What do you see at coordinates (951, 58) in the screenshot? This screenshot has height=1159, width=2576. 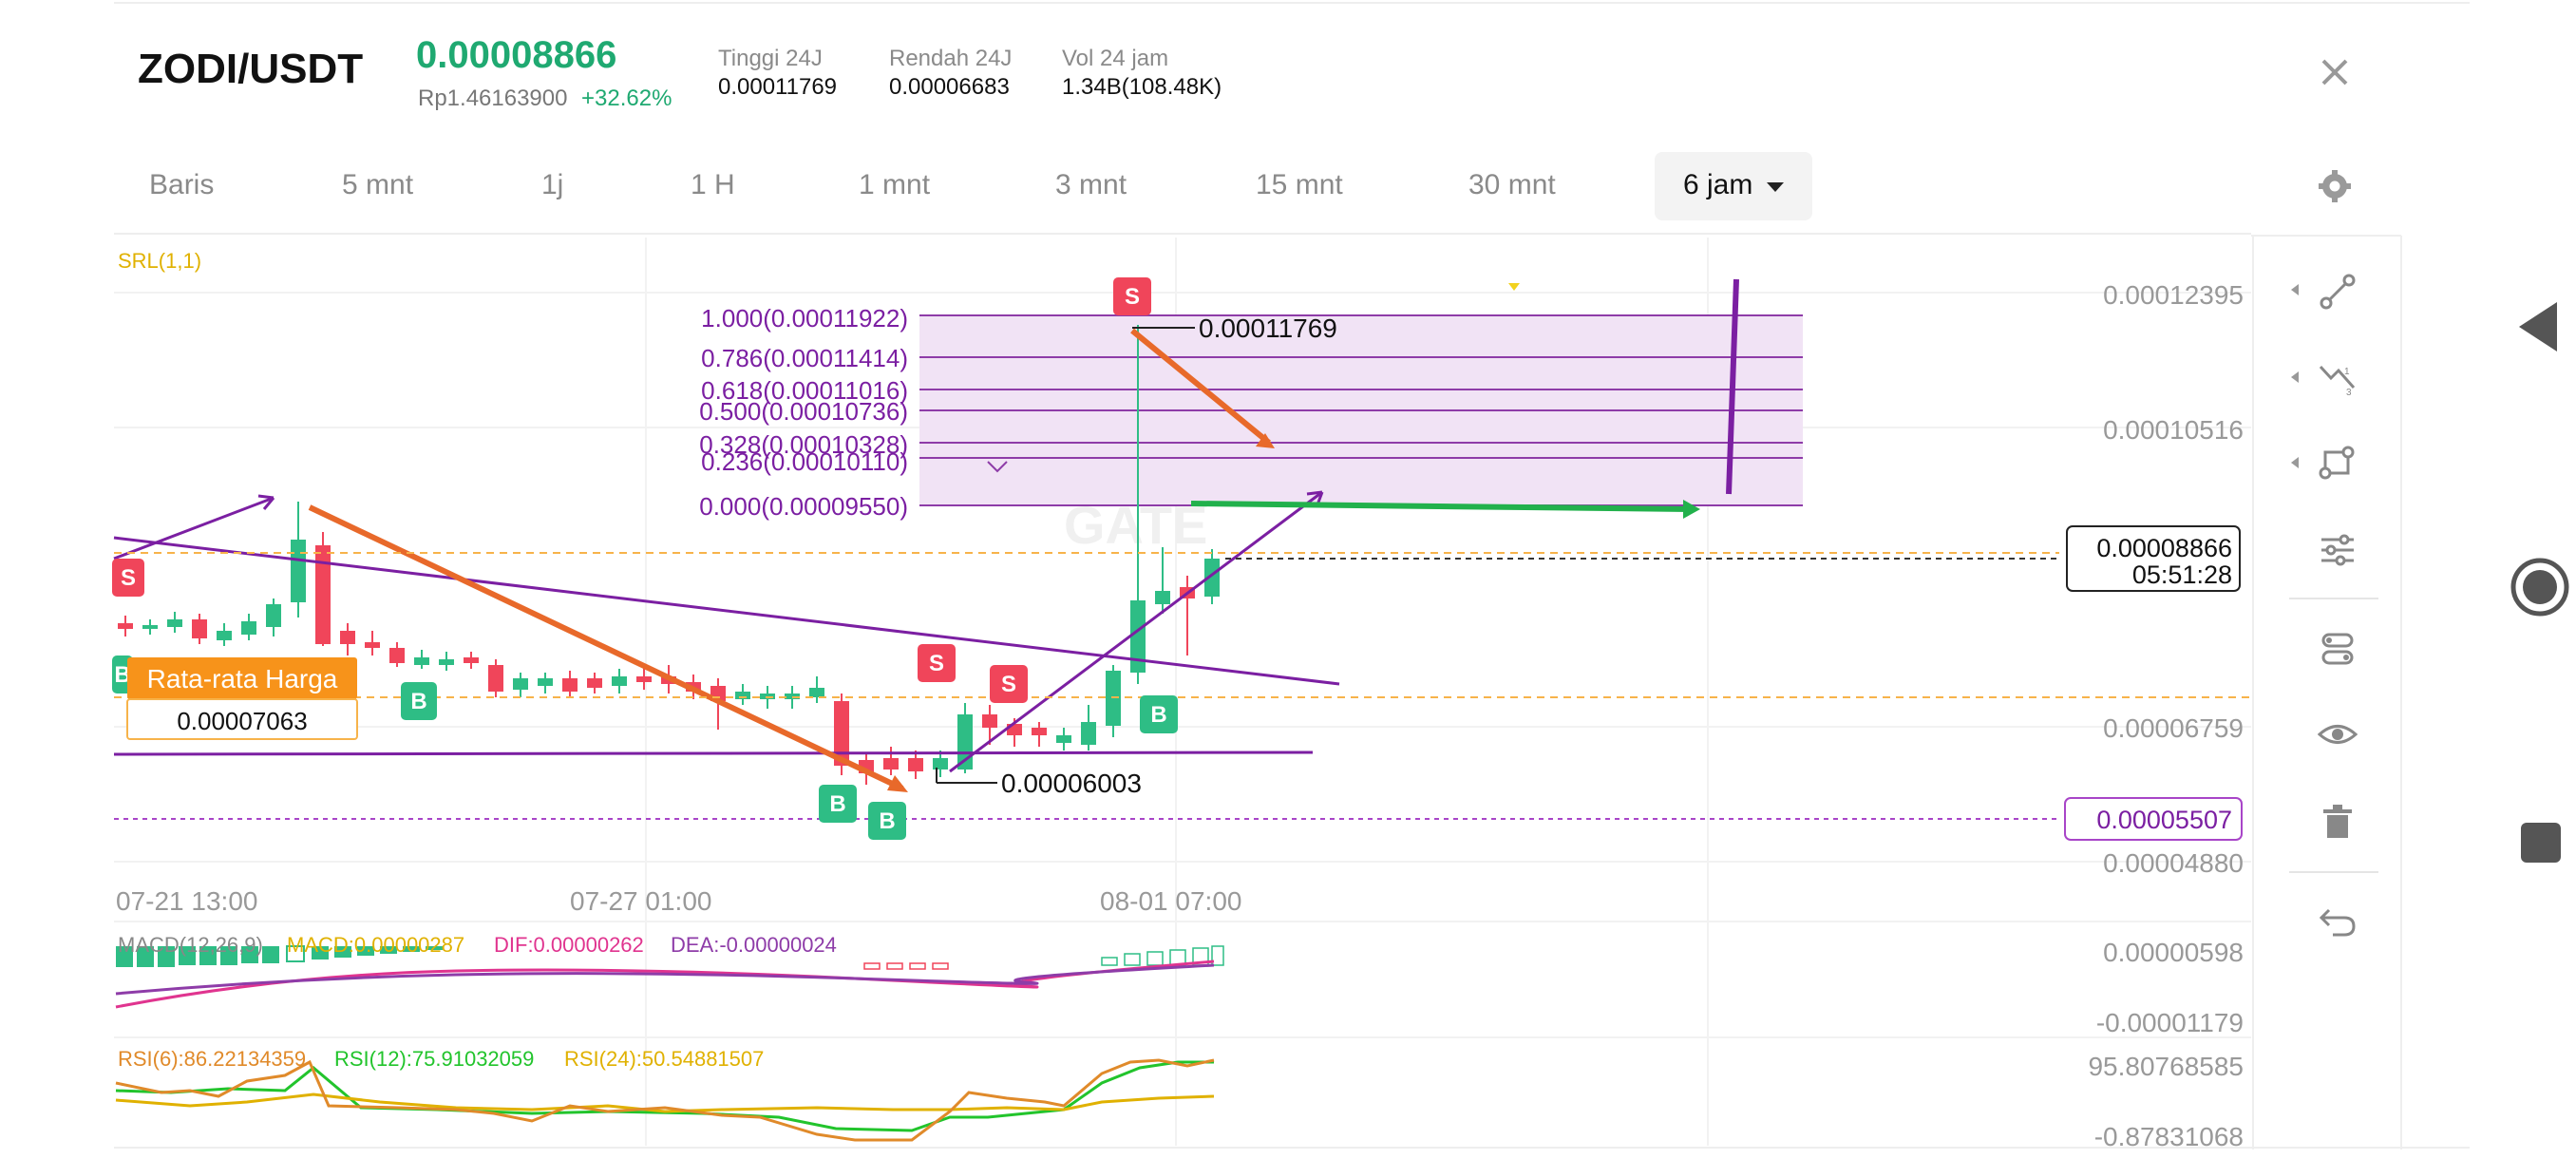 I see `low-24h-label: Rendah 24J` at bounding box center [951, 58].